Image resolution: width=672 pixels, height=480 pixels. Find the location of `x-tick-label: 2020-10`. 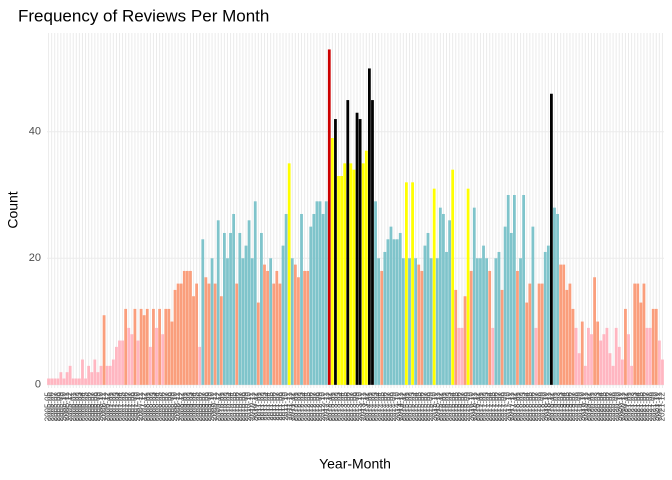

x-tick-label: 2020-10 is located at coordinates (618, 406).